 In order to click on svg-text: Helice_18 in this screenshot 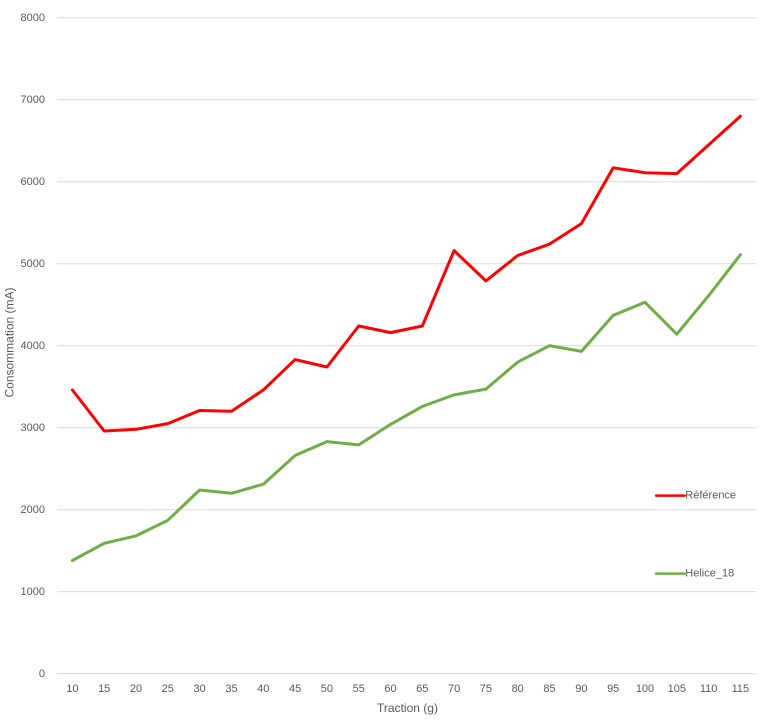, I will do `click(709, 573)`.